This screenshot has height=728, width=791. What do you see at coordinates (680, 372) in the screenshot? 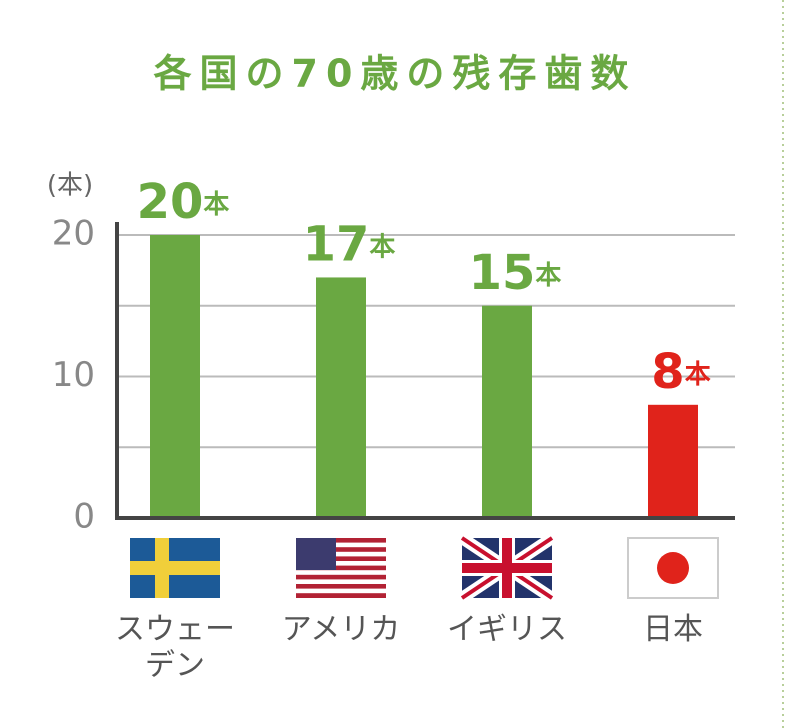
I see `value-label: 8本` at bounding box center [680, 372].